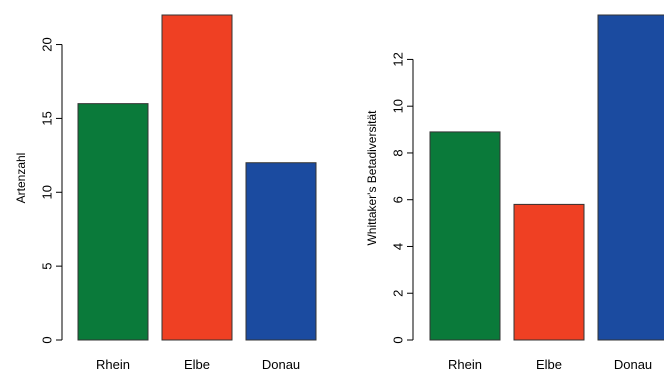 The width and height of the screenshot is (664, 384). What do you see at coordinates (372, 178) in the screenshot?
I see `y-axis-title: Whittaker's Betadiversität` at bounding box center [372, 178].